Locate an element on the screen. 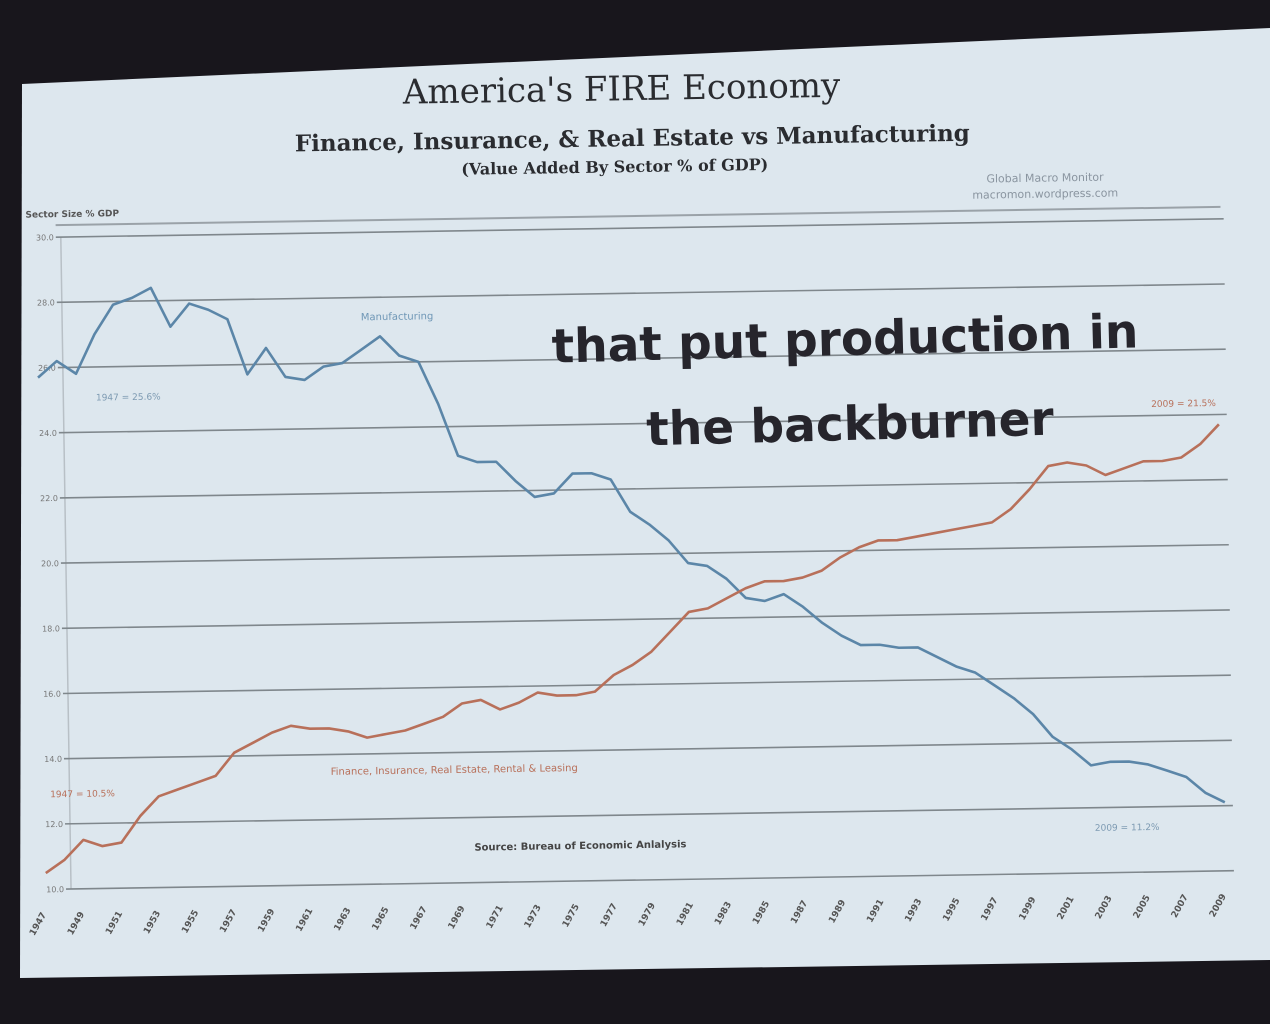 The height and width of the screenshot is (1024, 1270). y-tick-label: 28.0 is located at coordinates (46, 302).